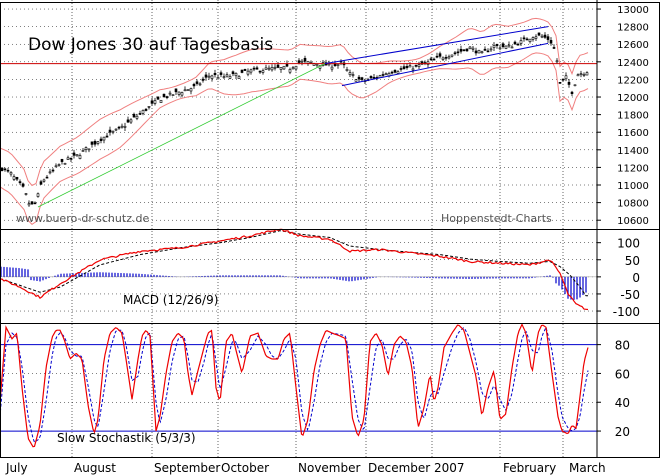  Describe the element at coordinates (150, 45) in the screenshot. I see `price-chart-title: Dow Jones 30 auf Tagesbasis` at that location.